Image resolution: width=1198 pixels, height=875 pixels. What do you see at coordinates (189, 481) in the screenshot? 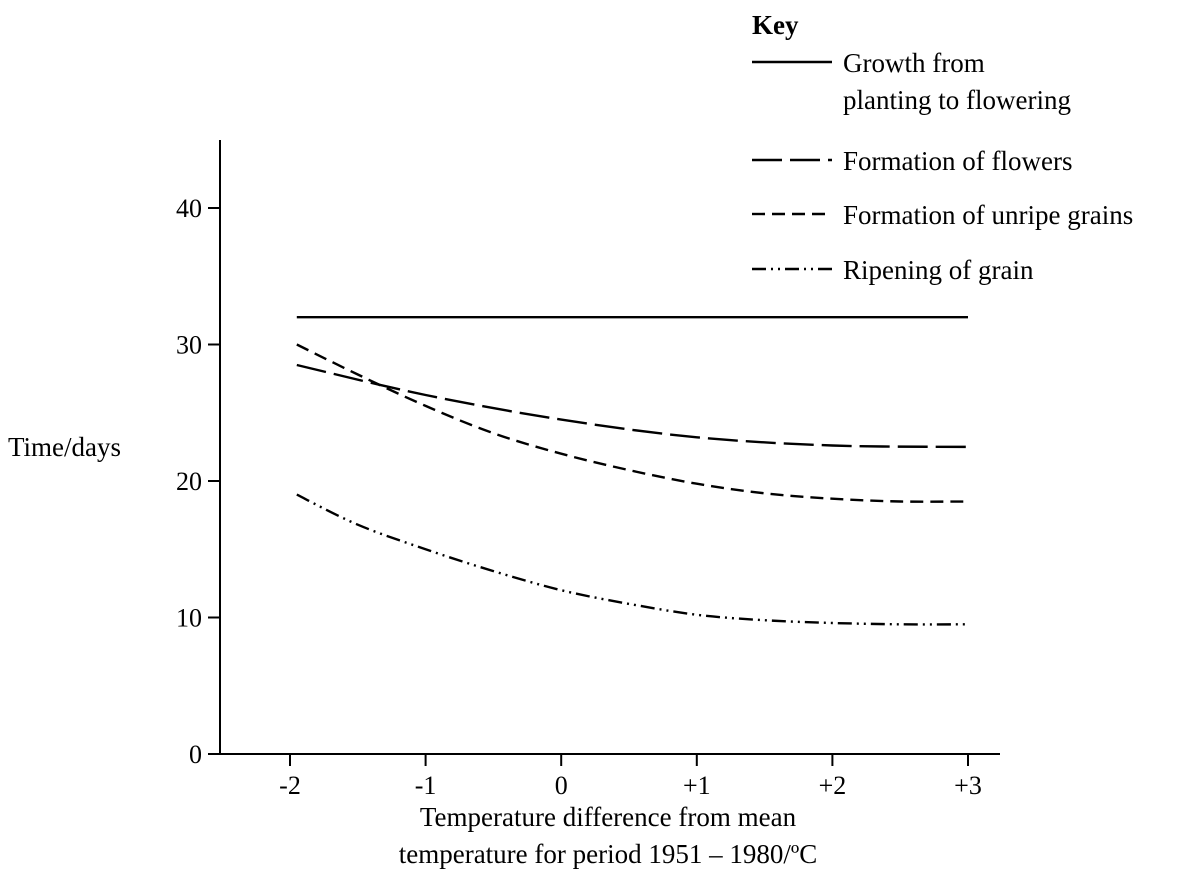
I see `y-tick-label: 20` at bounding box center [189, 481].